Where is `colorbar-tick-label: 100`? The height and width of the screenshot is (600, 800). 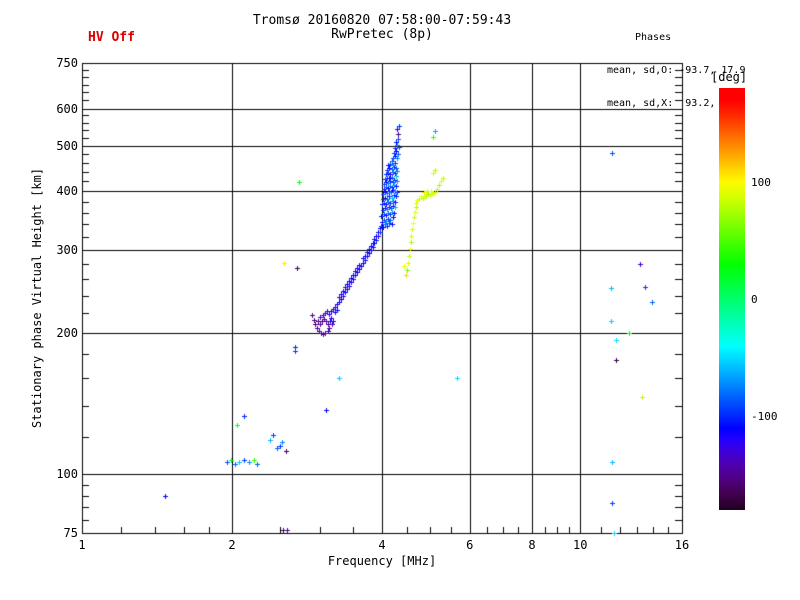
colorbar-tick-label: 100 is located at coordinates (761, 182).